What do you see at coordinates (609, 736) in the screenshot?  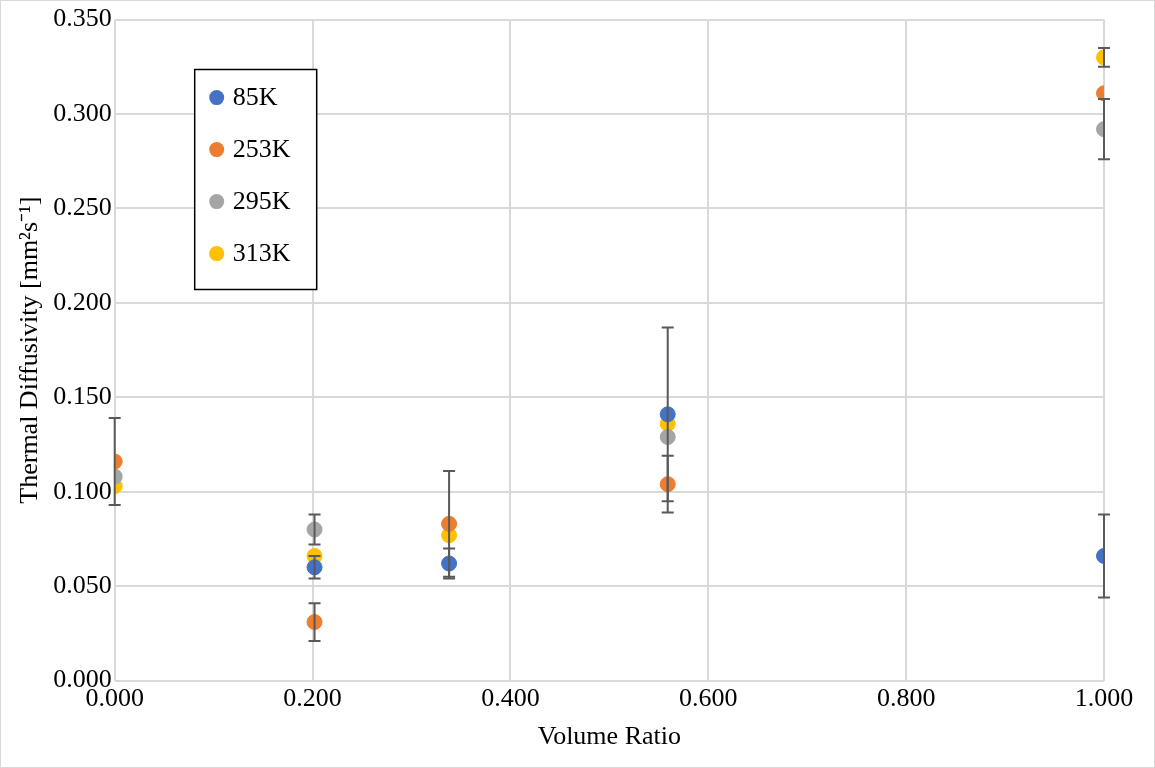 I see `x-axis-title: Volume Ratio` at bounding box center [609, 736].